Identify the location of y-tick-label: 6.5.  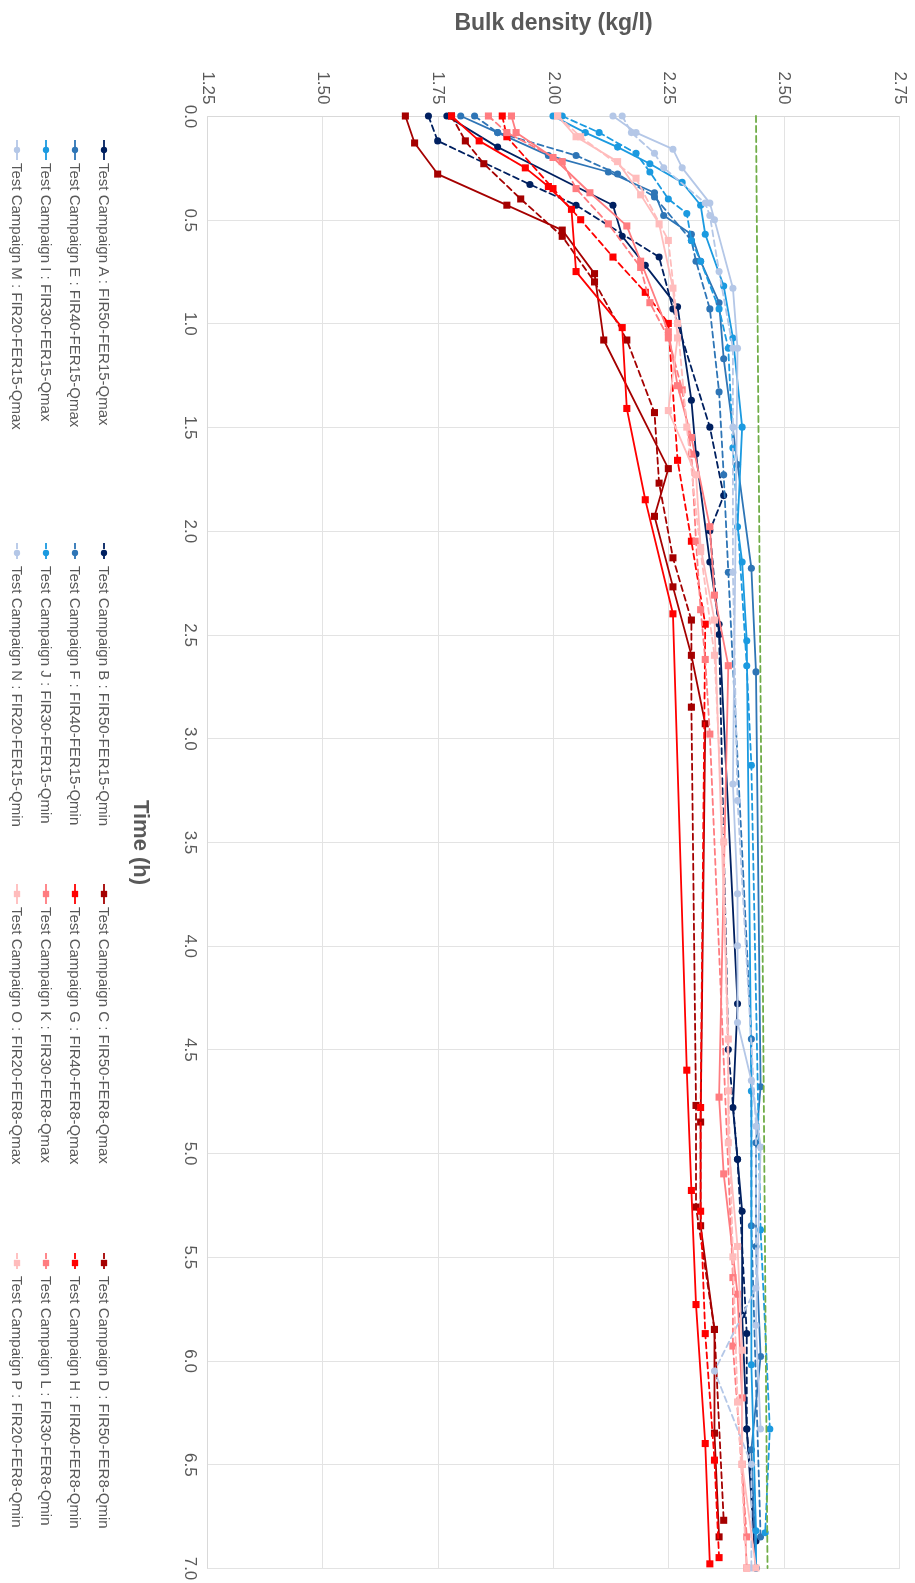
(190, 1464).